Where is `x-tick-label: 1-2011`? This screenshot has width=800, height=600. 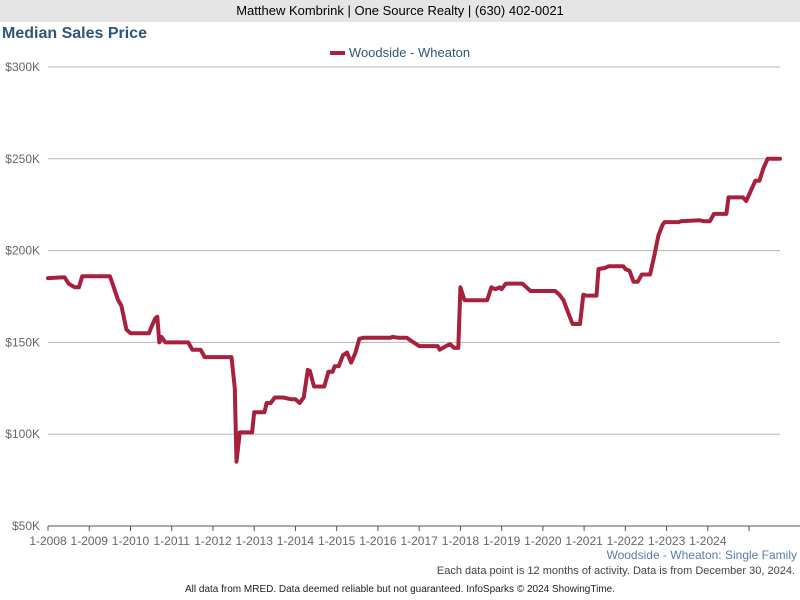
x-tick-label: 1-2011 is located at coordinates (171, 541).